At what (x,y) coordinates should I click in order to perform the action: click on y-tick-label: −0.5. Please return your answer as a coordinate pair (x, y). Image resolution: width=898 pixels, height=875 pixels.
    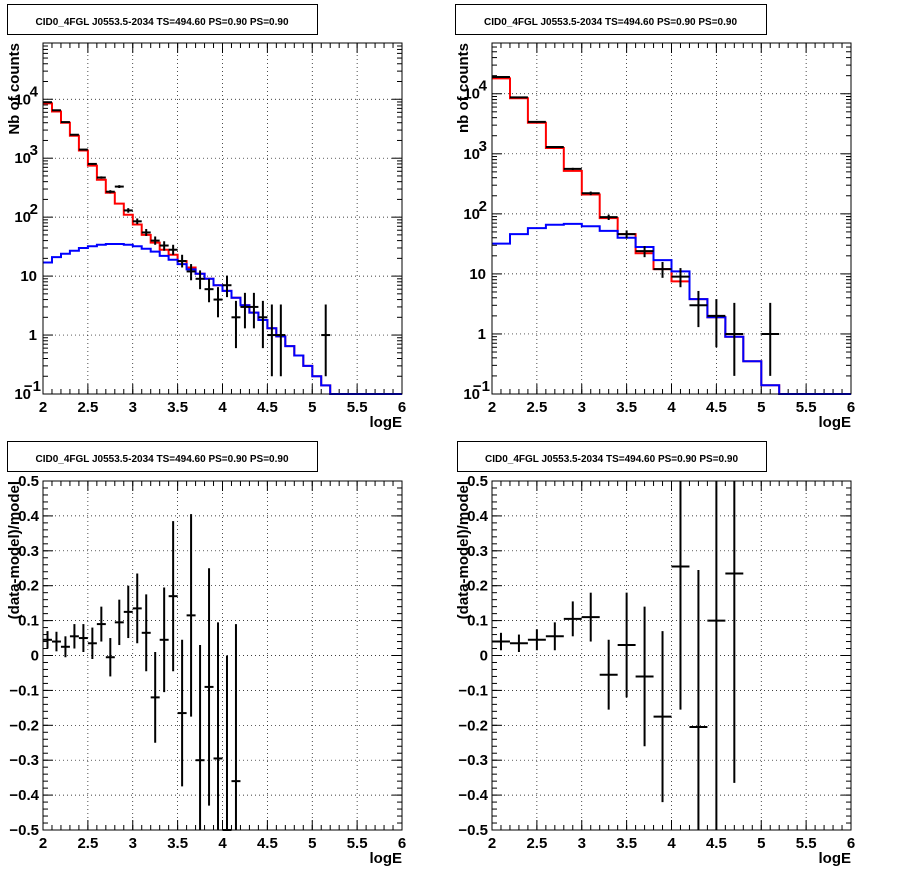
    Looking at the image, I should click on (473, 830).